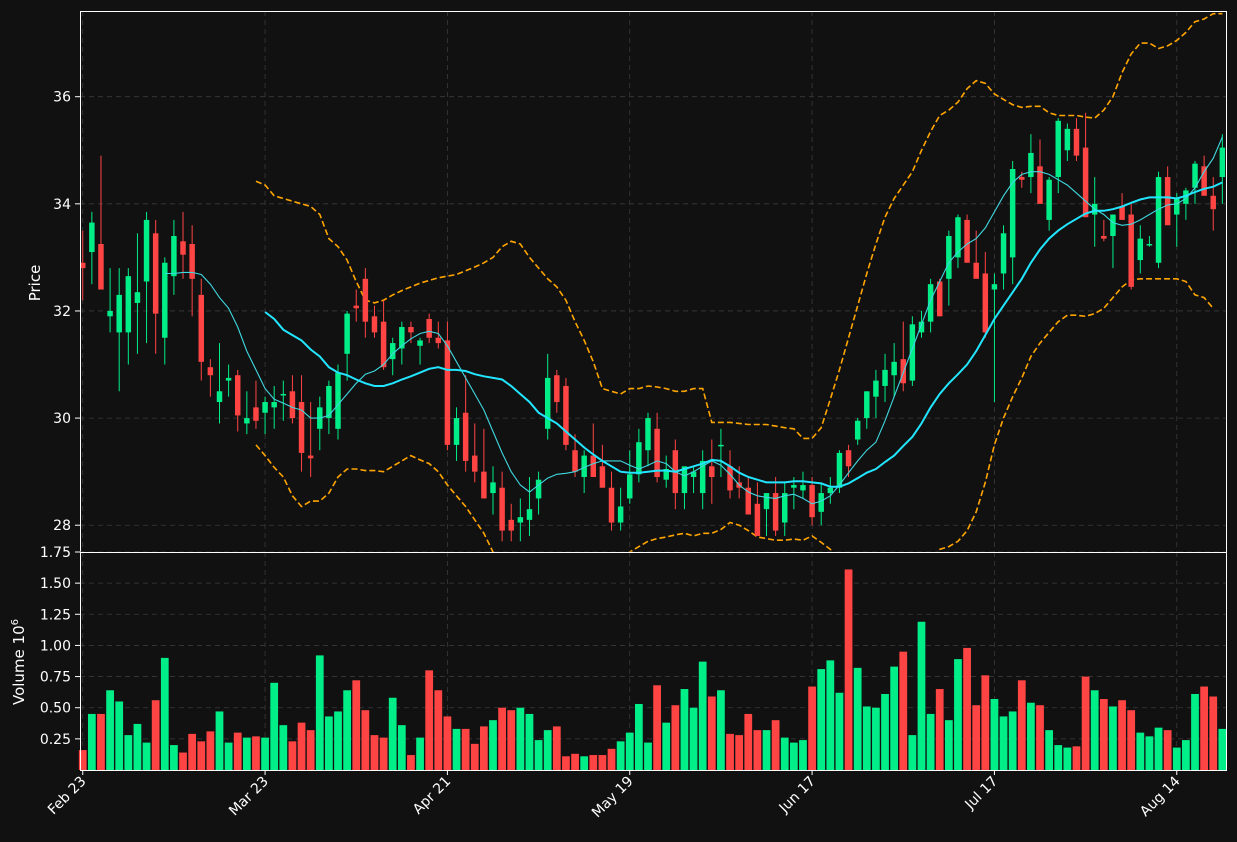  Describe the element at coordinates (55, 740) in the screenshot. I see `volume-tick-label: 0.25` at that location.